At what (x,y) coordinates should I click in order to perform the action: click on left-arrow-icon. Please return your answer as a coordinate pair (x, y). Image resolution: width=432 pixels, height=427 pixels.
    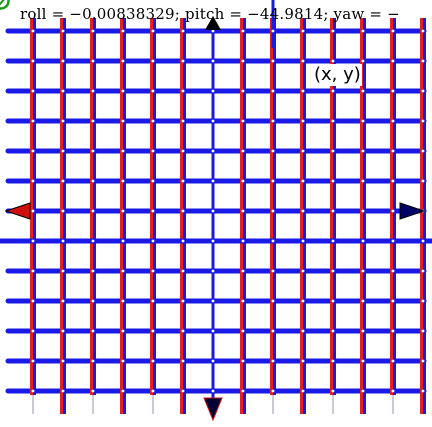
    Looking at the image, I should click on (17, 211).